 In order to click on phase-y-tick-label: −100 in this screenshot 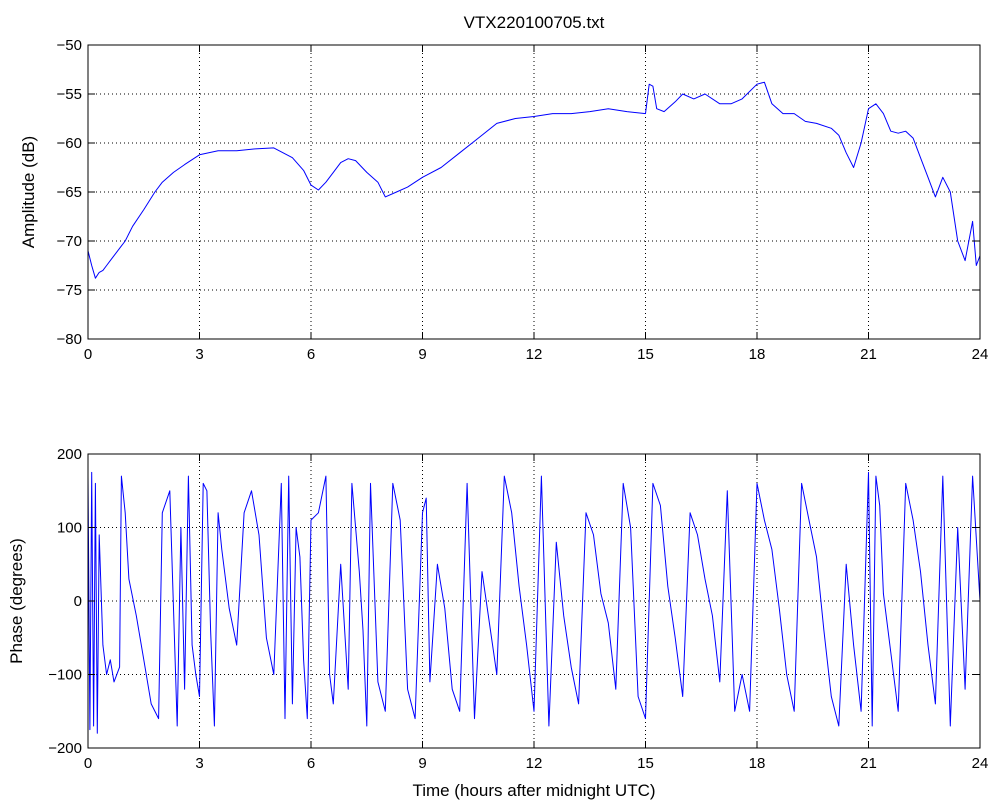, I will do `click(65, 675)`.